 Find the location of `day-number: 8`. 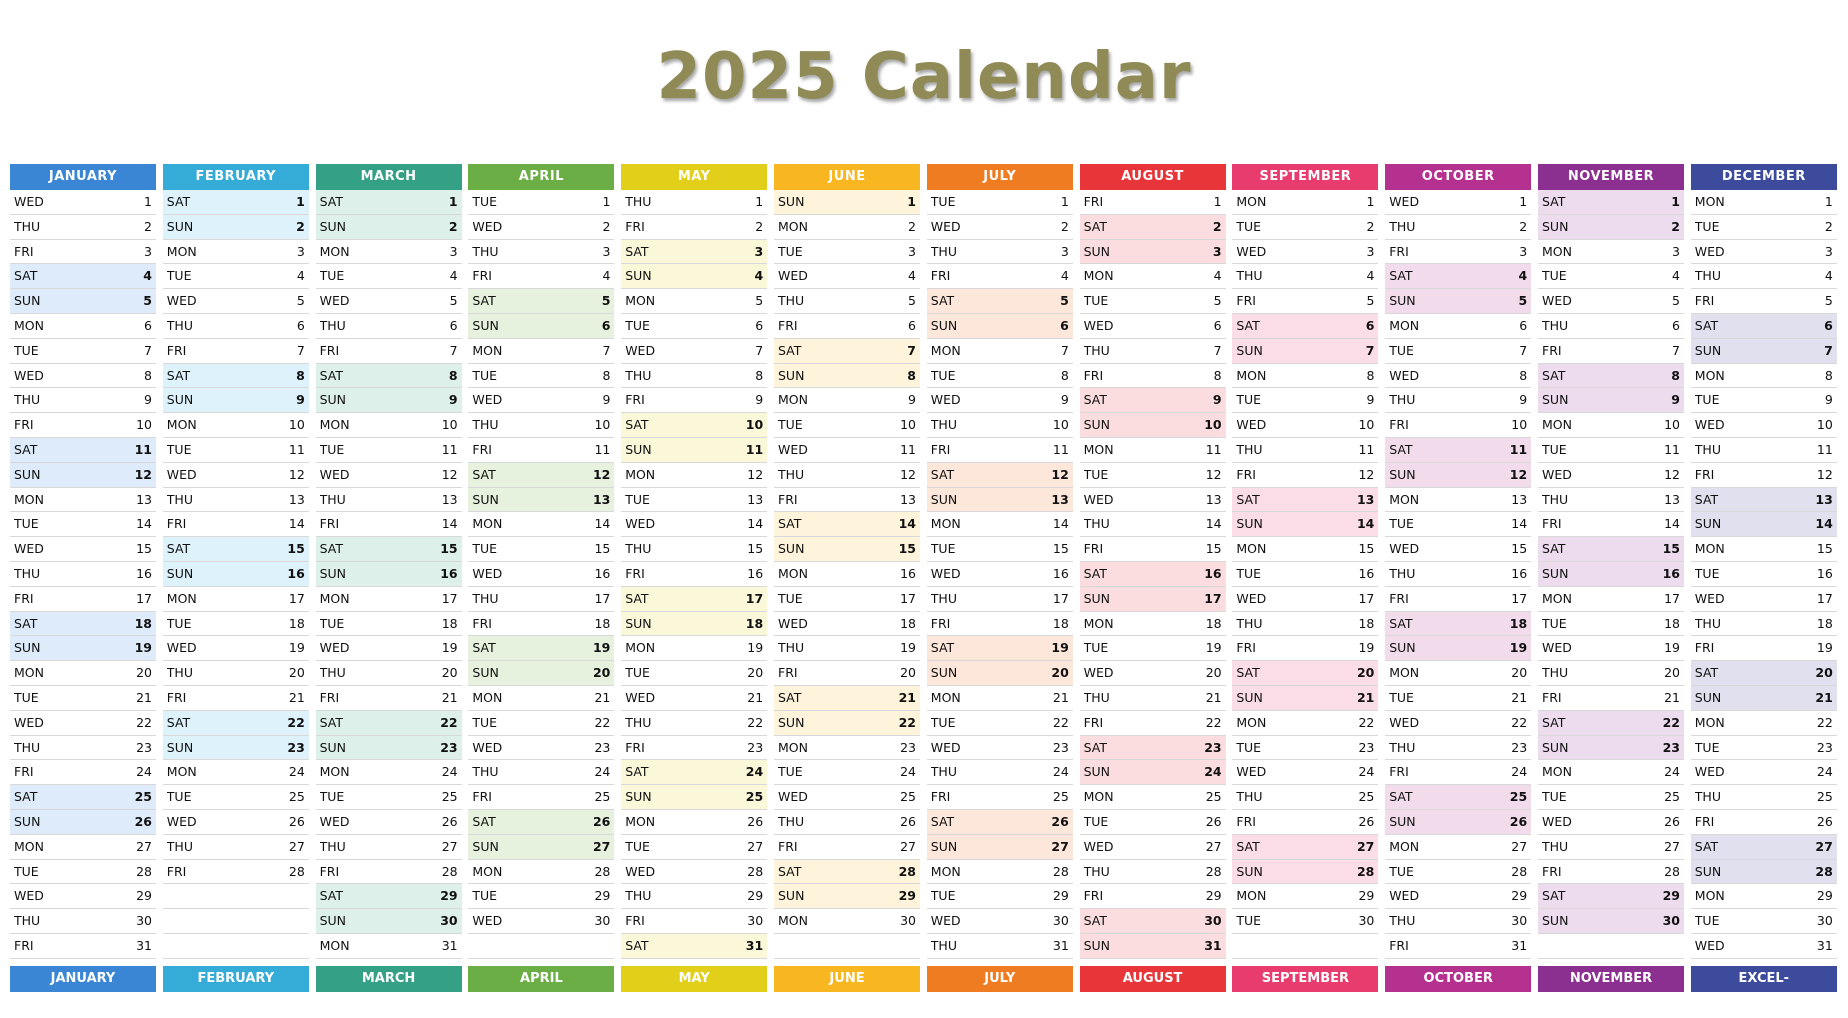

day-number: 8 is located at coordinates (759, 375).